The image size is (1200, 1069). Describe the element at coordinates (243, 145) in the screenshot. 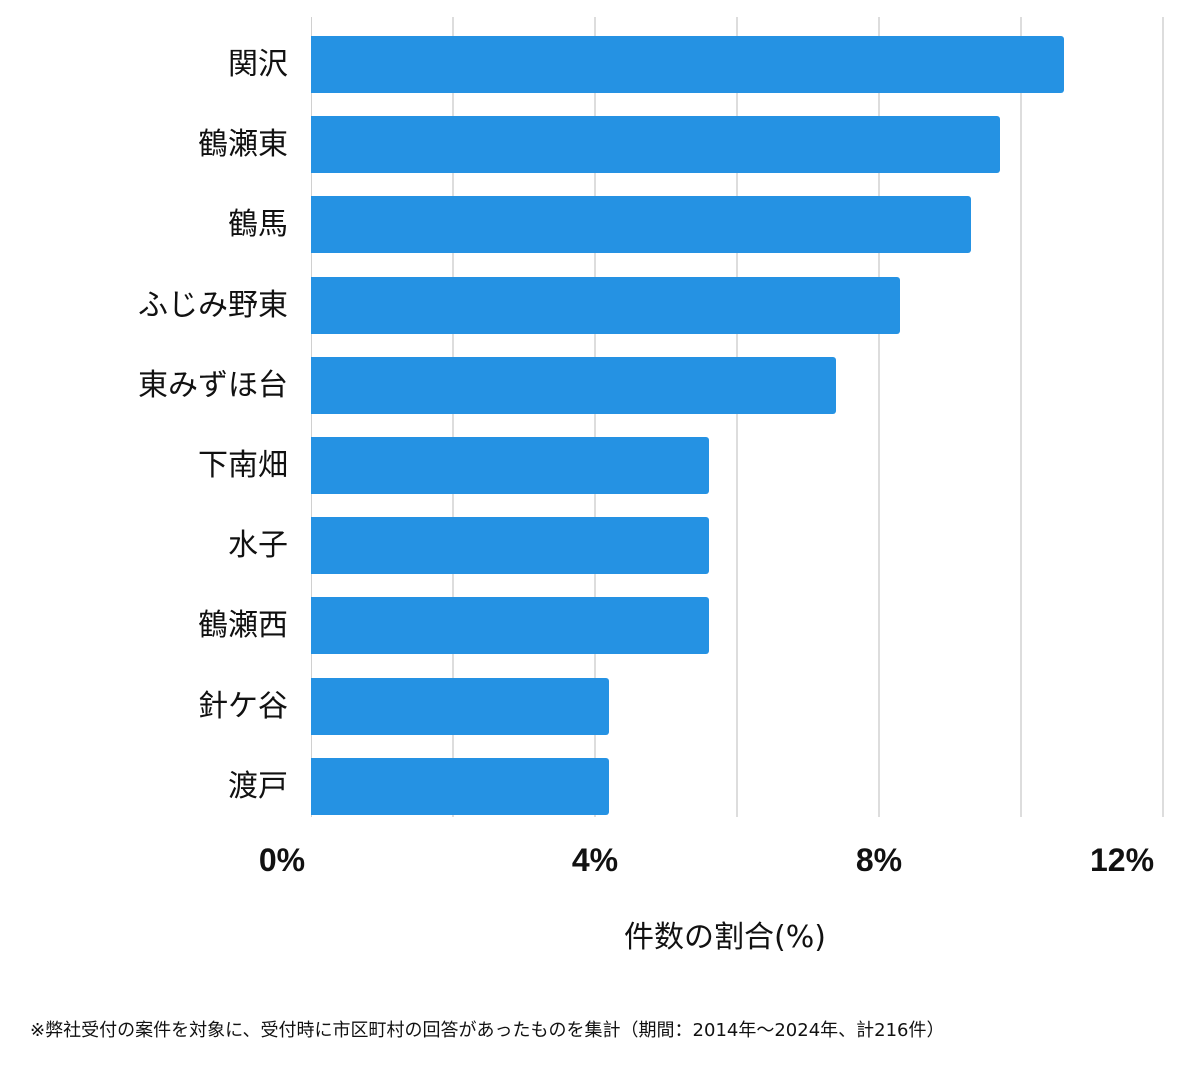

I see `category-label: 鶴瀬東` at that location.